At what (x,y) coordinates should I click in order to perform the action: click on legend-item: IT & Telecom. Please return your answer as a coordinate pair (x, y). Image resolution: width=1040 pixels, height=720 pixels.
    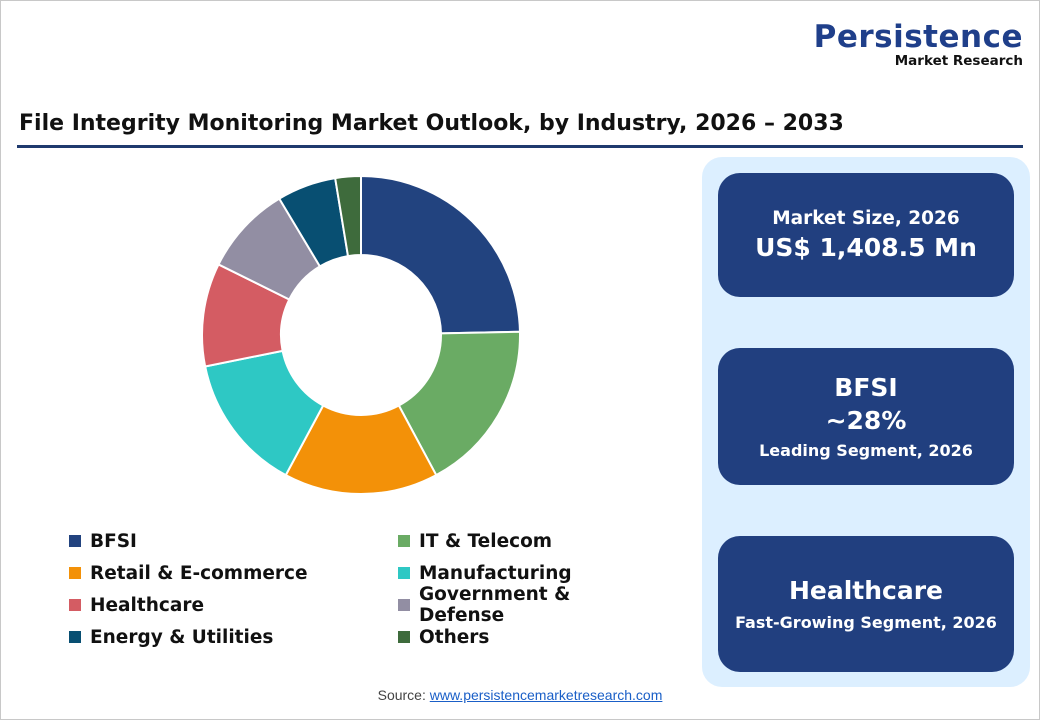
    Looking at the image, I should click on (528, 541).